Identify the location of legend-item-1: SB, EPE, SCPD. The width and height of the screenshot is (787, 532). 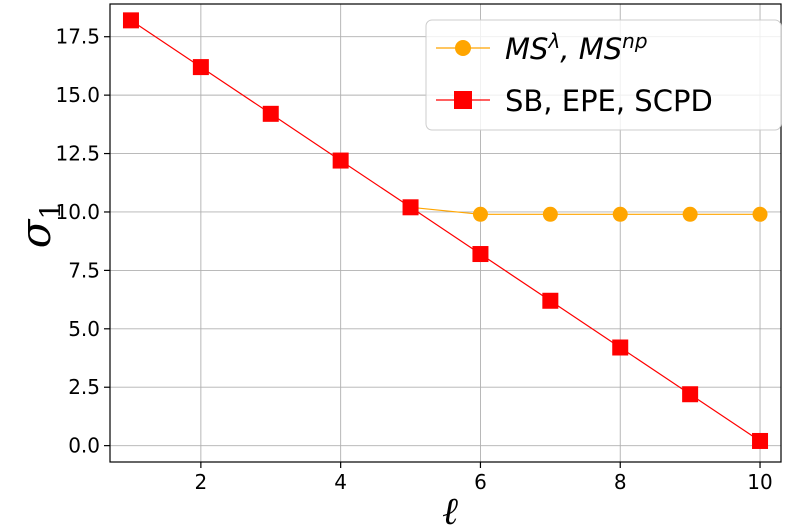
(574, 101).